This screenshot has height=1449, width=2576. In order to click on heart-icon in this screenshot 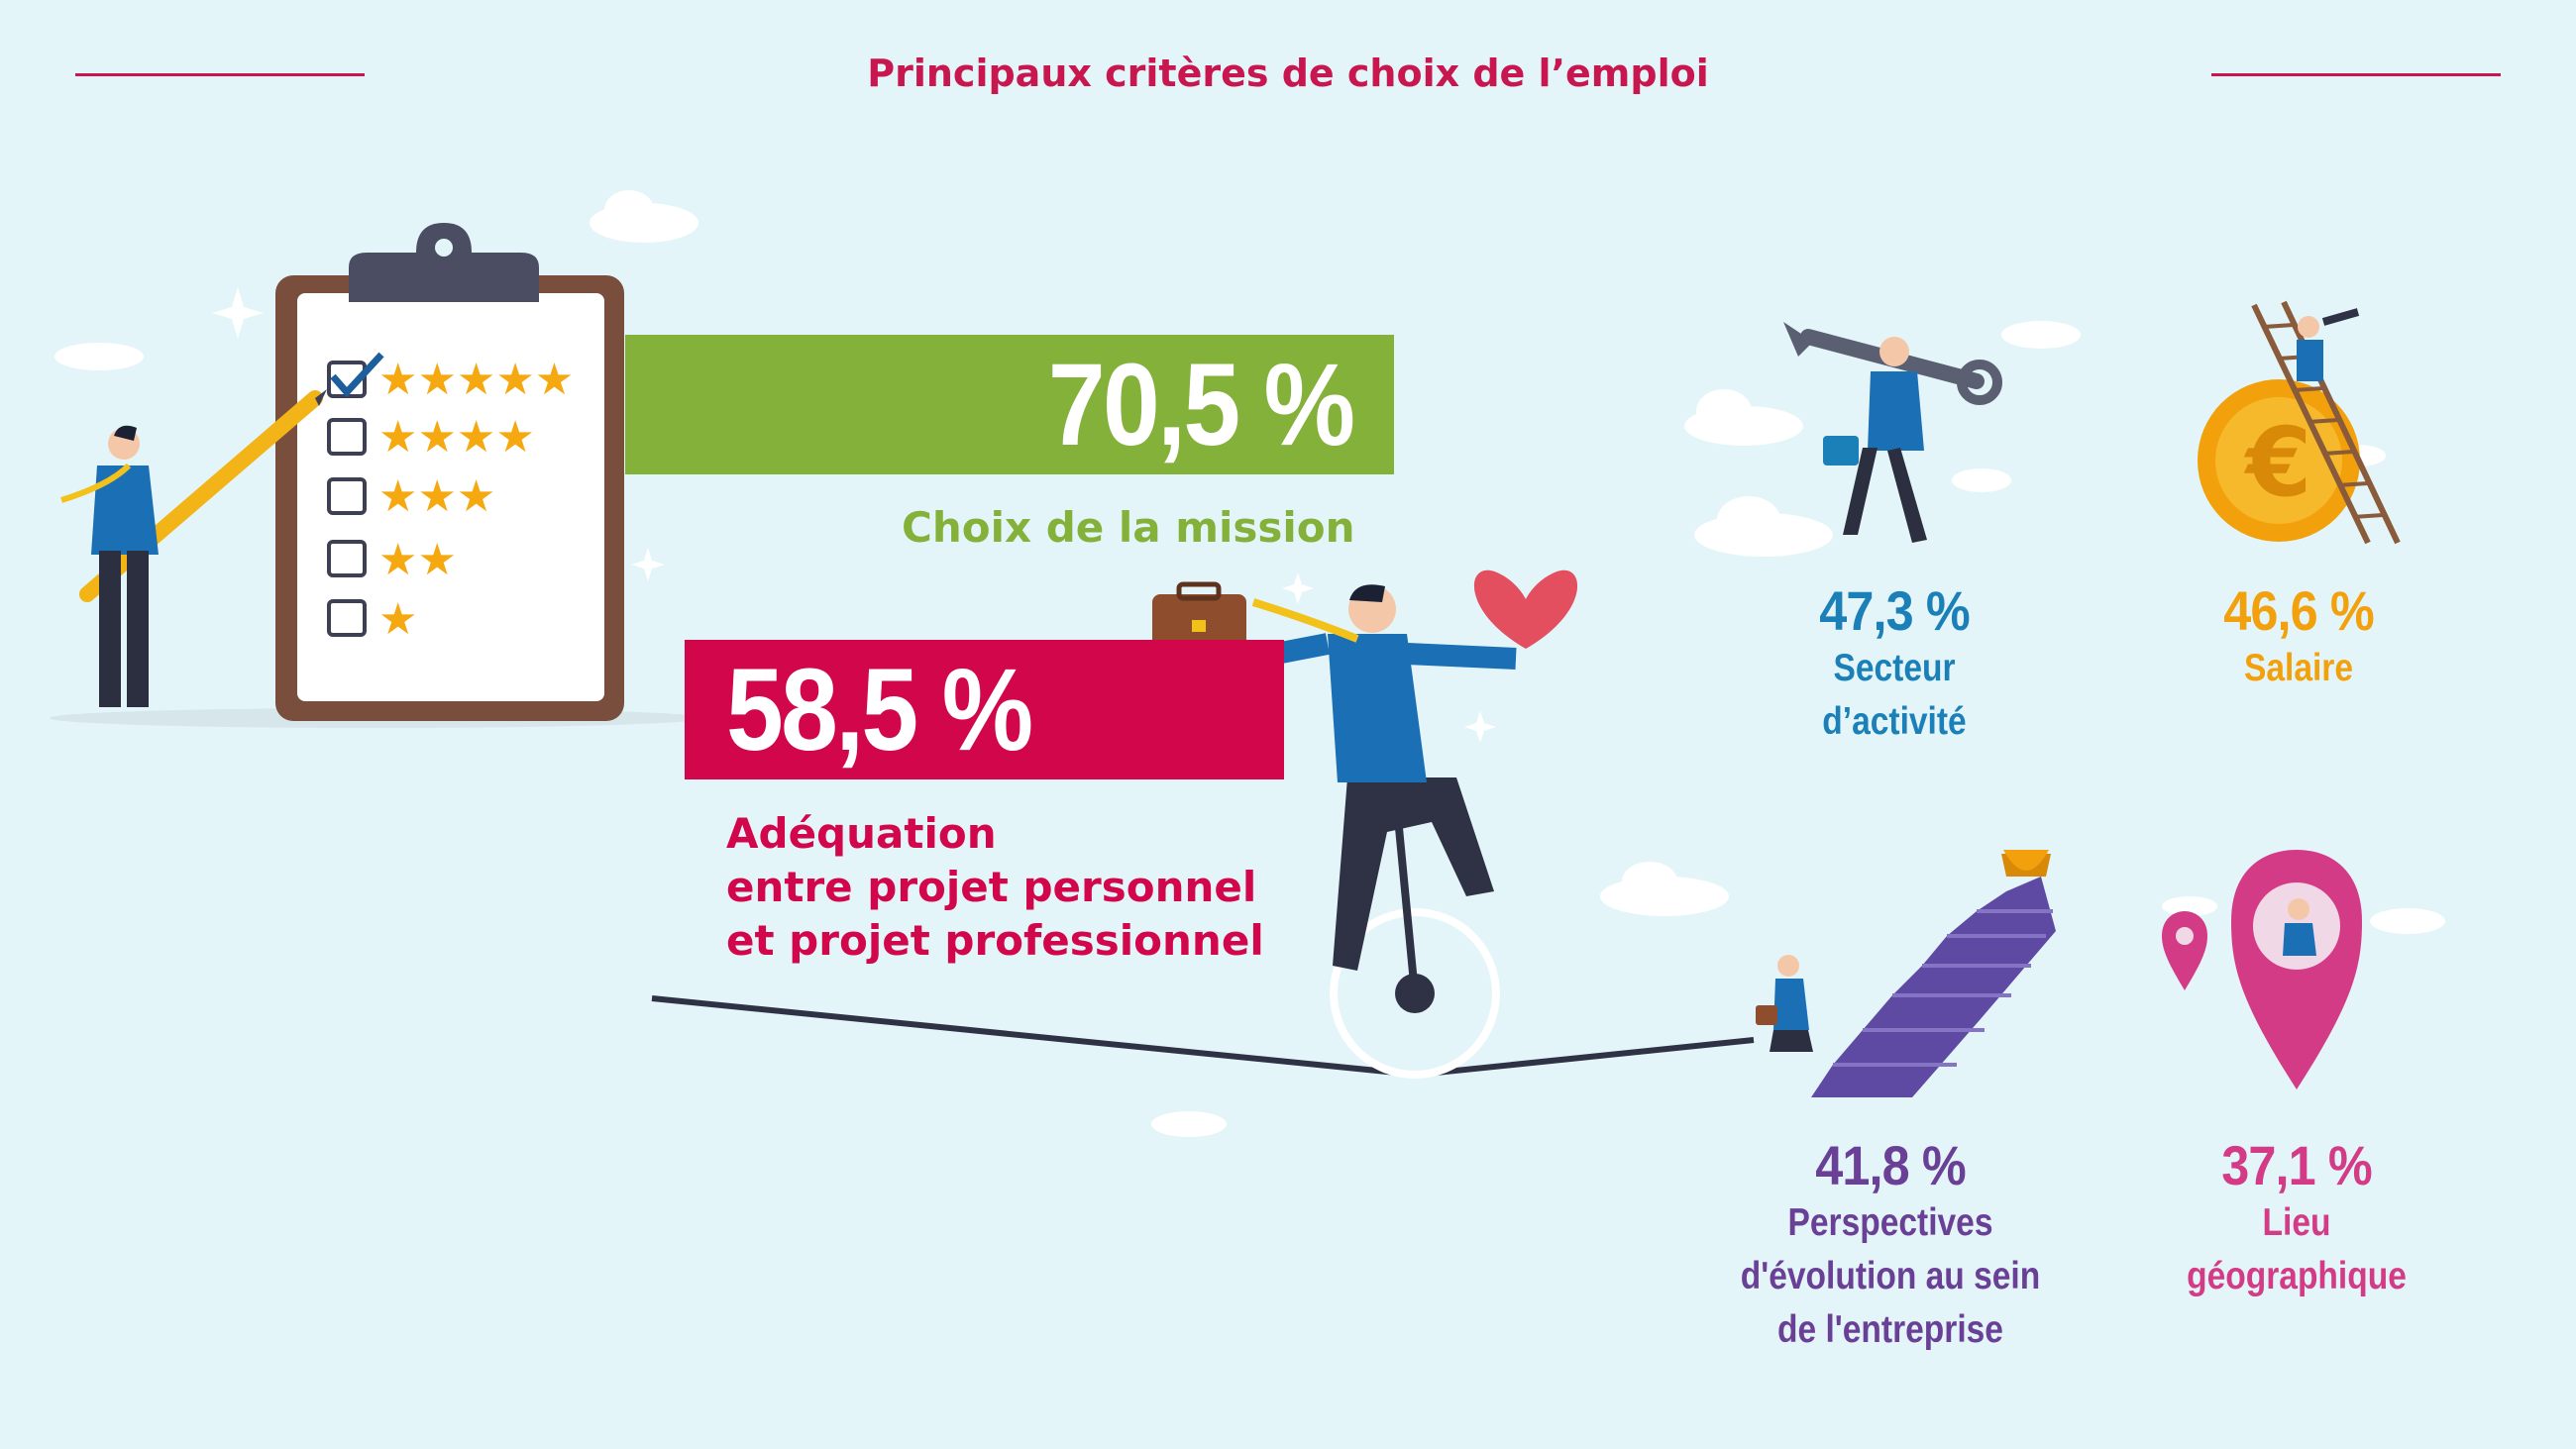, I will do `click(1525, 609)`.